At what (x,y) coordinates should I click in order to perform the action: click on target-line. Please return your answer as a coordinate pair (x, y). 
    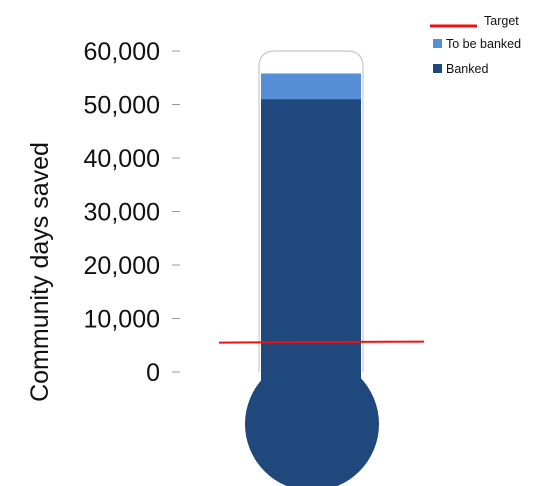
    Looking at the image, I should click on (321, 342).